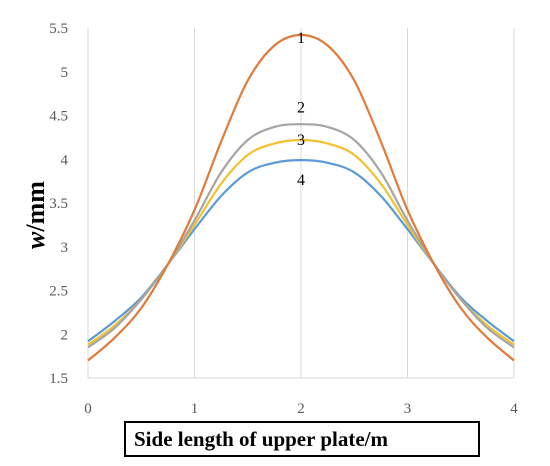  I want to click on curve-label-3: 3, so click(301, 140).